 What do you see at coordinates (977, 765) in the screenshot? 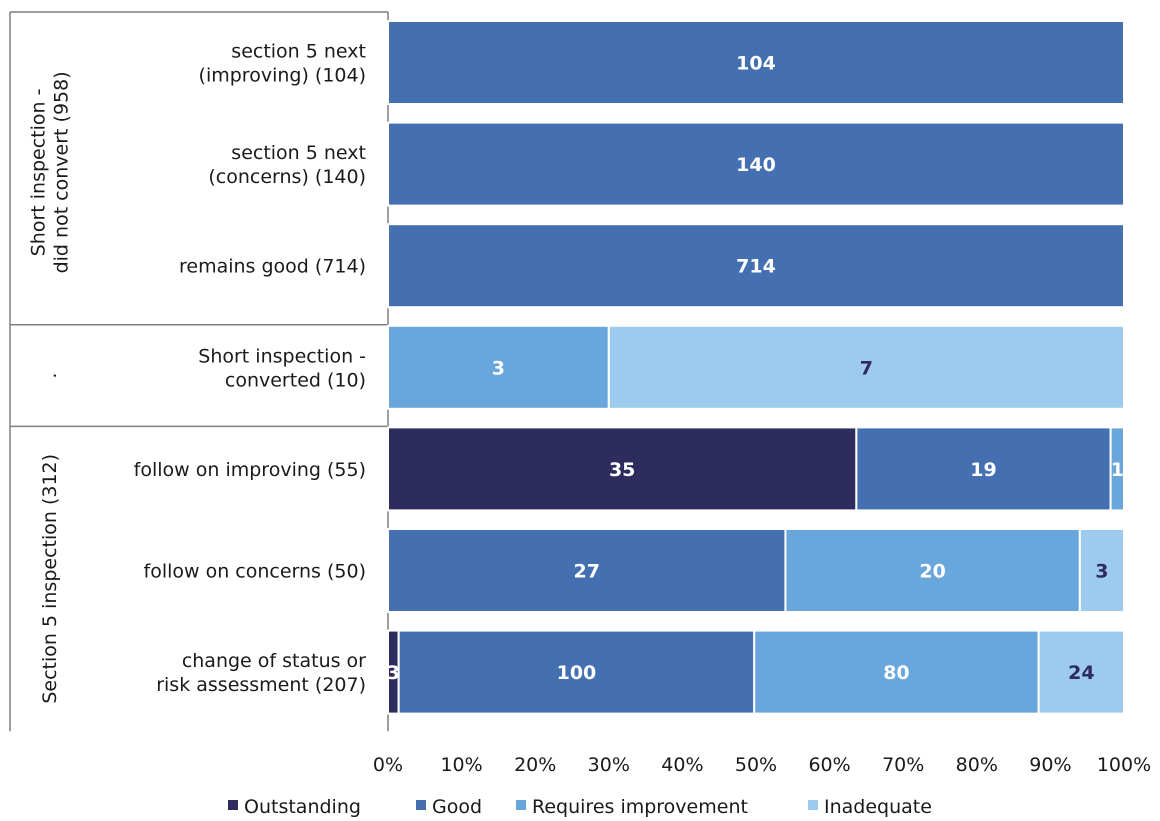
I see `x-tick-label: 80%` at bounding box center [977, 765].